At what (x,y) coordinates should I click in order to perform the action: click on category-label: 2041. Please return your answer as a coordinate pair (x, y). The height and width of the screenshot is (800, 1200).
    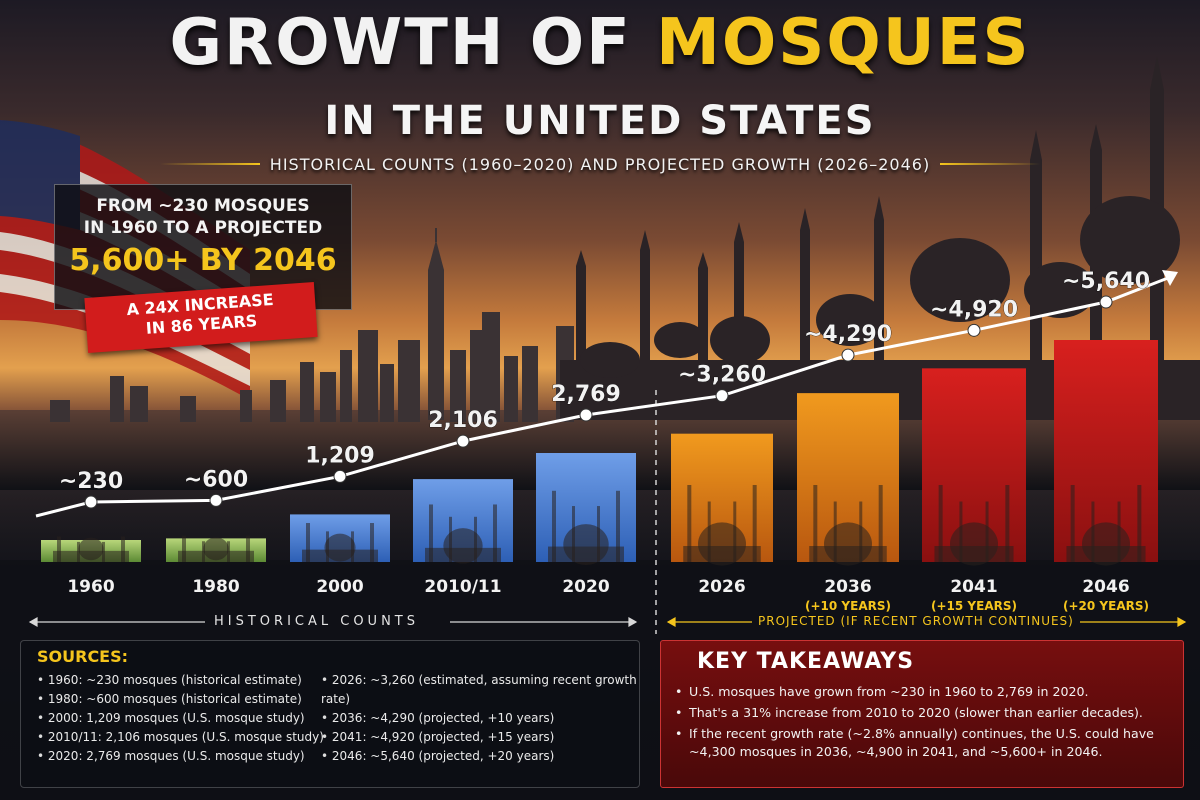
    Looking at the image, I should click on (973, 587).